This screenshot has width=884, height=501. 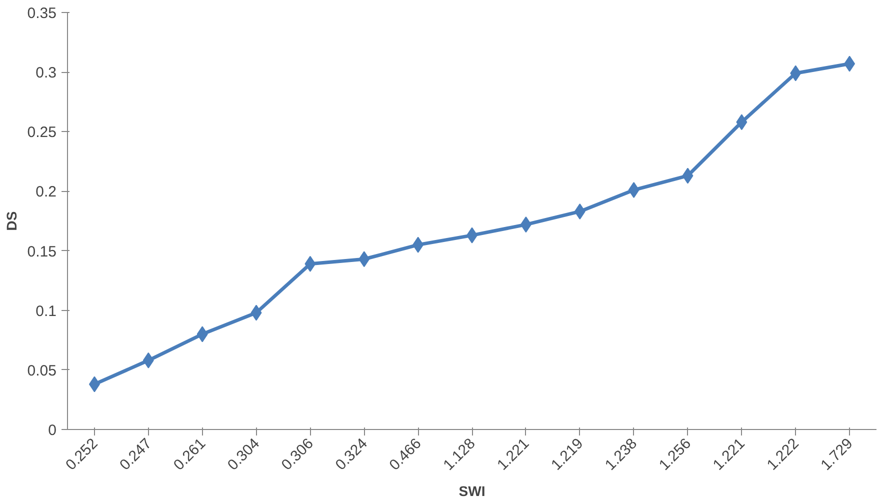 I want to click on y-tick-label: 0.25, so click(x=42, y=133).